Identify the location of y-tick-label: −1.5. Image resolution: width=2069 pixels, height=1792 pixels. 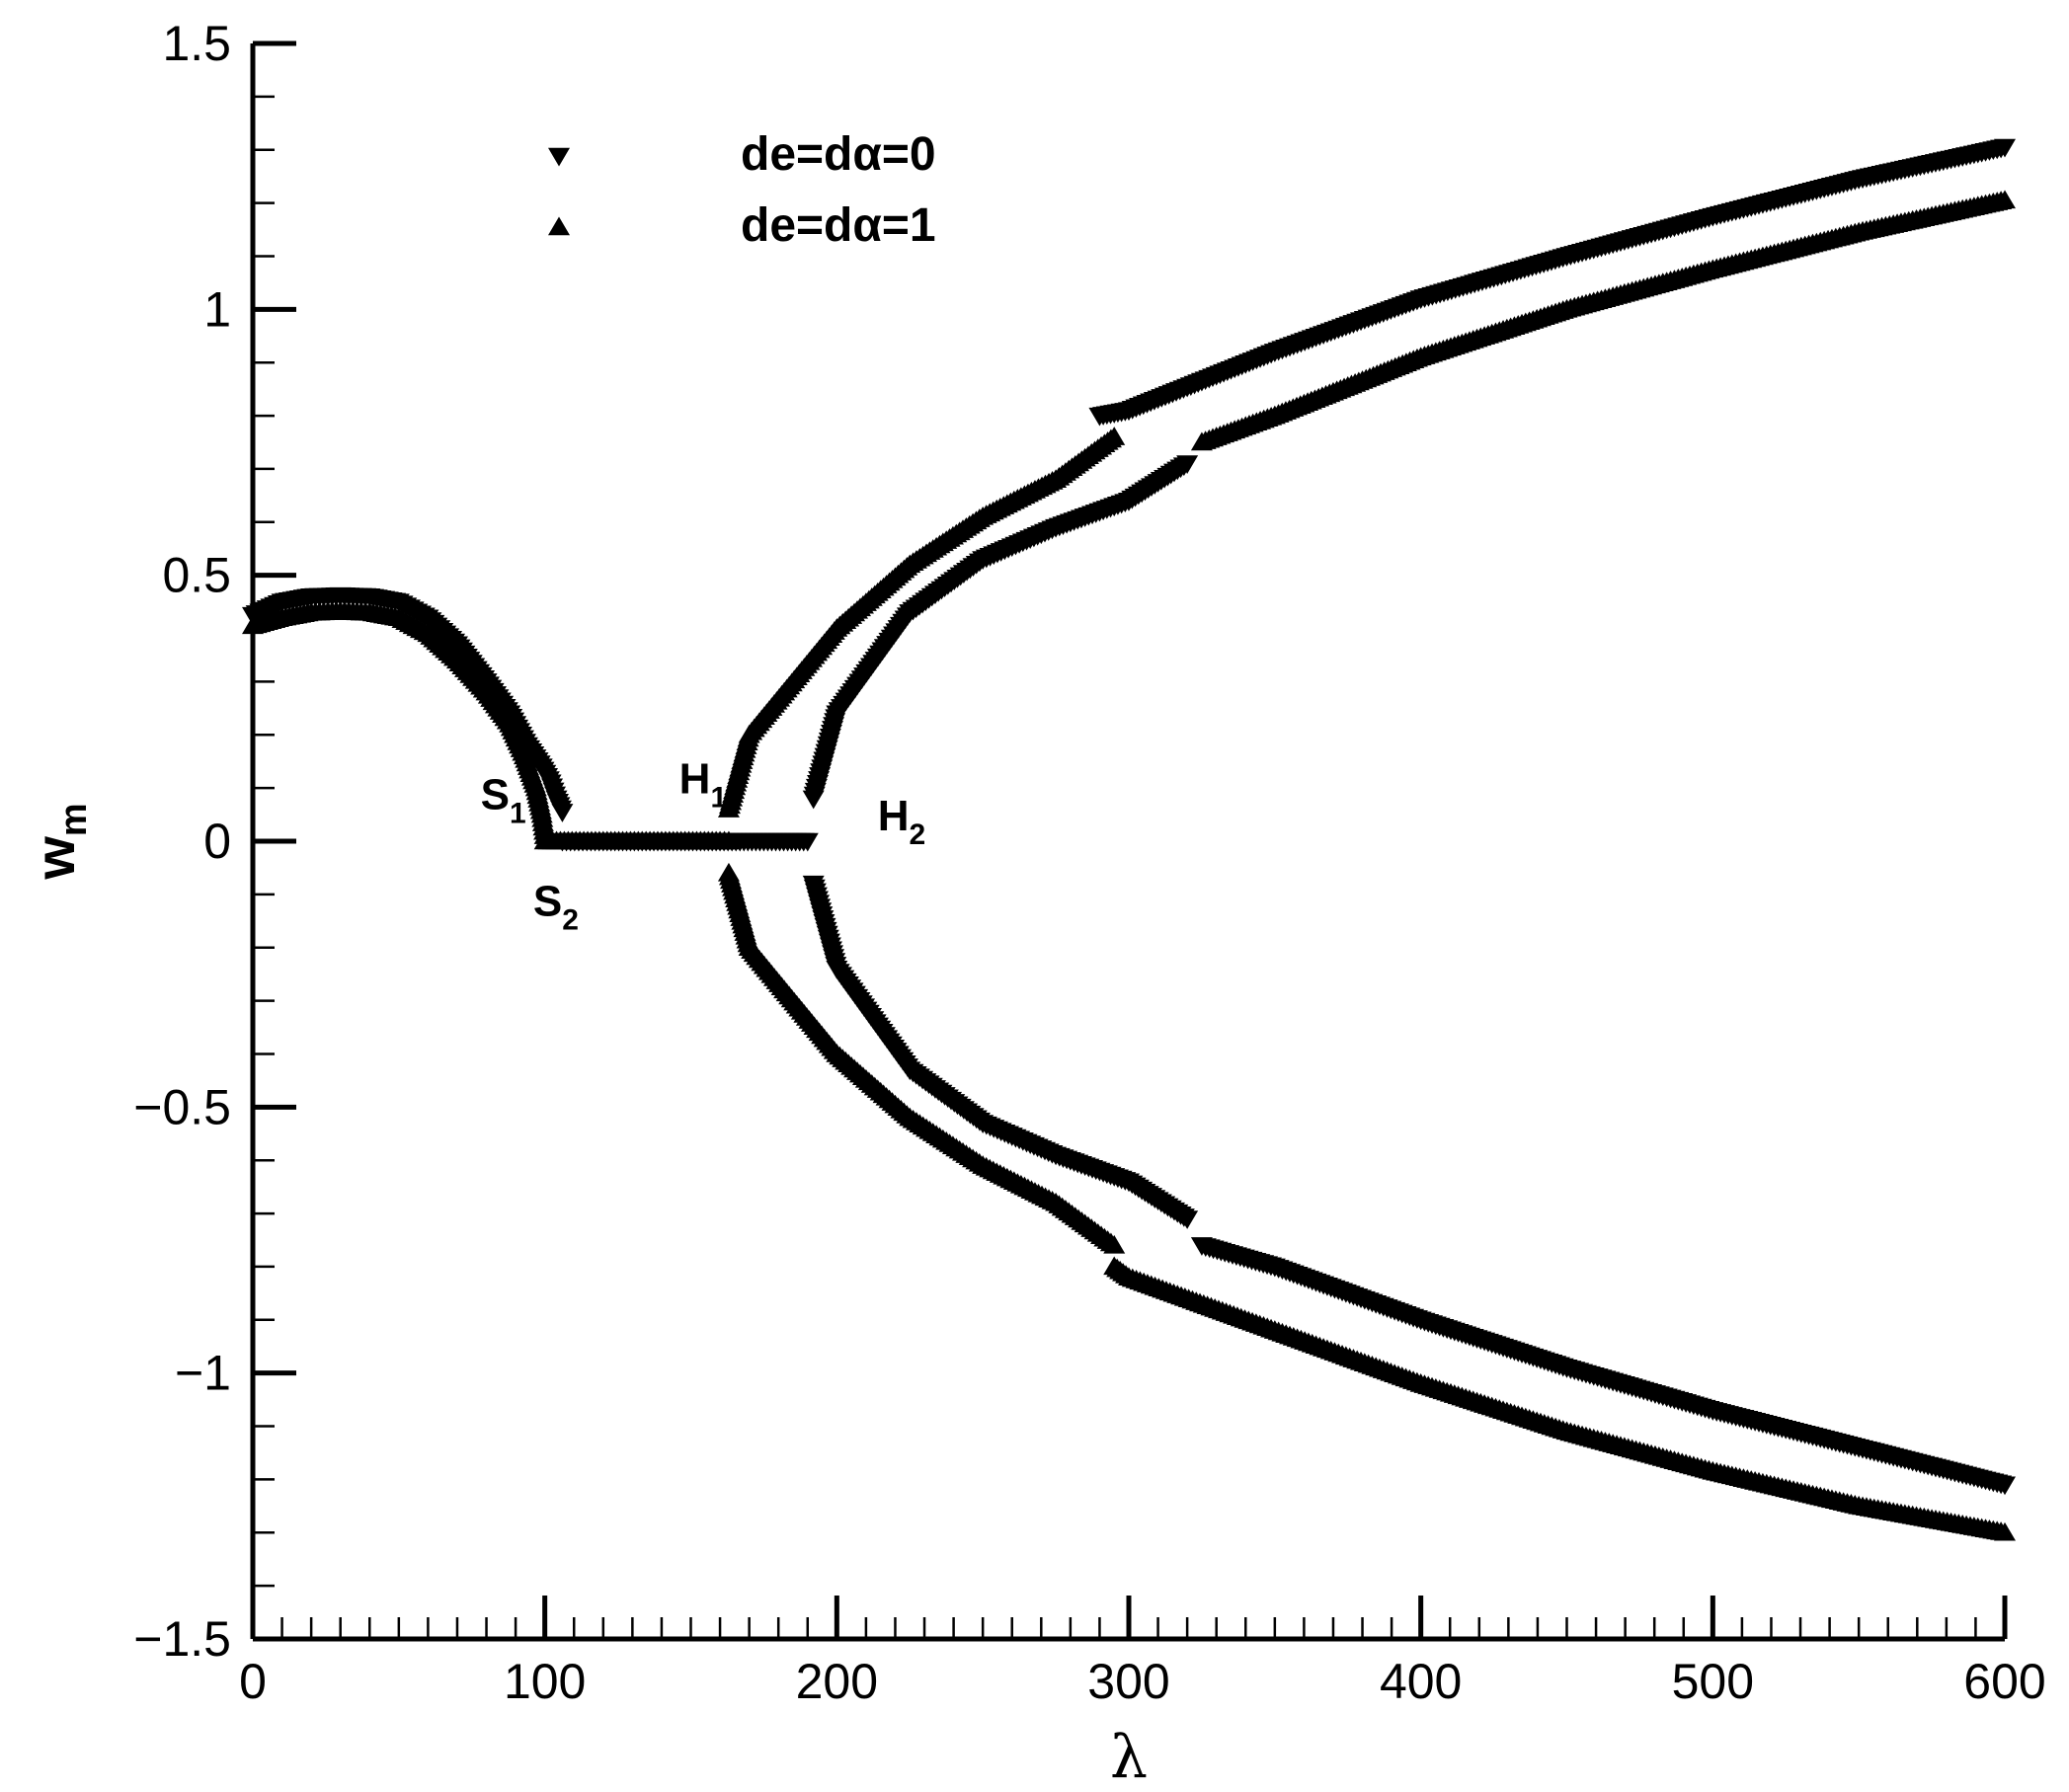
(182, 1639).